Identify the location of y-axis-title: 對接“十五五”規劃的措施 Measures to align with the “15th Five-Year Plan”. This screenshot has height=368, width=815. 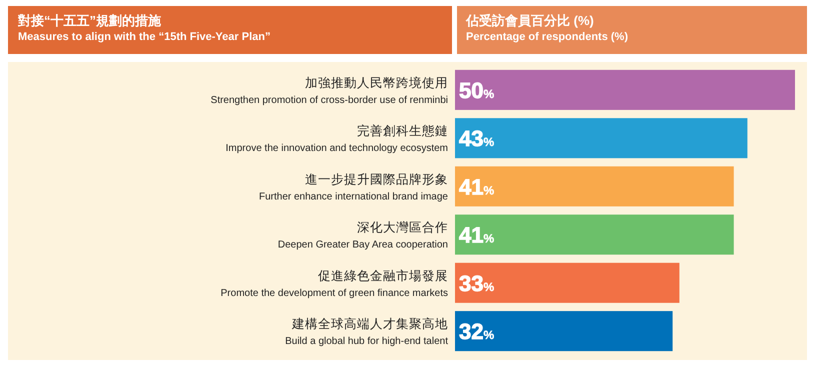
(143, 28).